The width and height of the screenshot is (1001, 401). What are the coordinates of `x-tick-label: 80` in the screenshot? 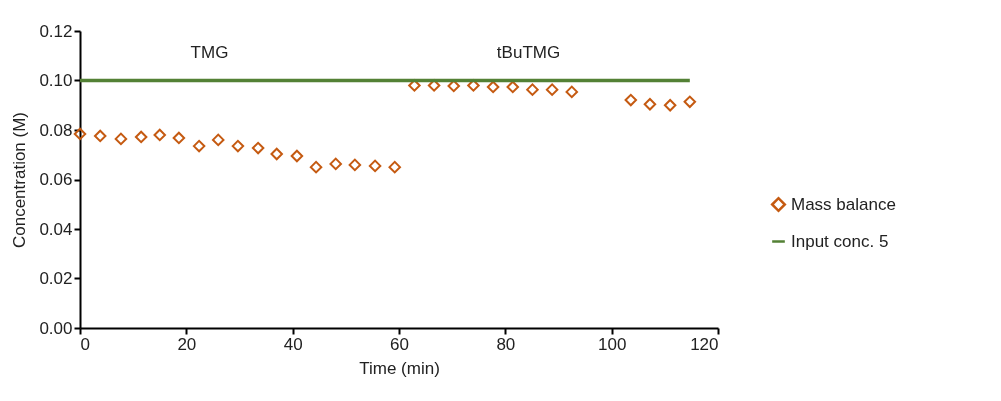 It's located at (506, 344).